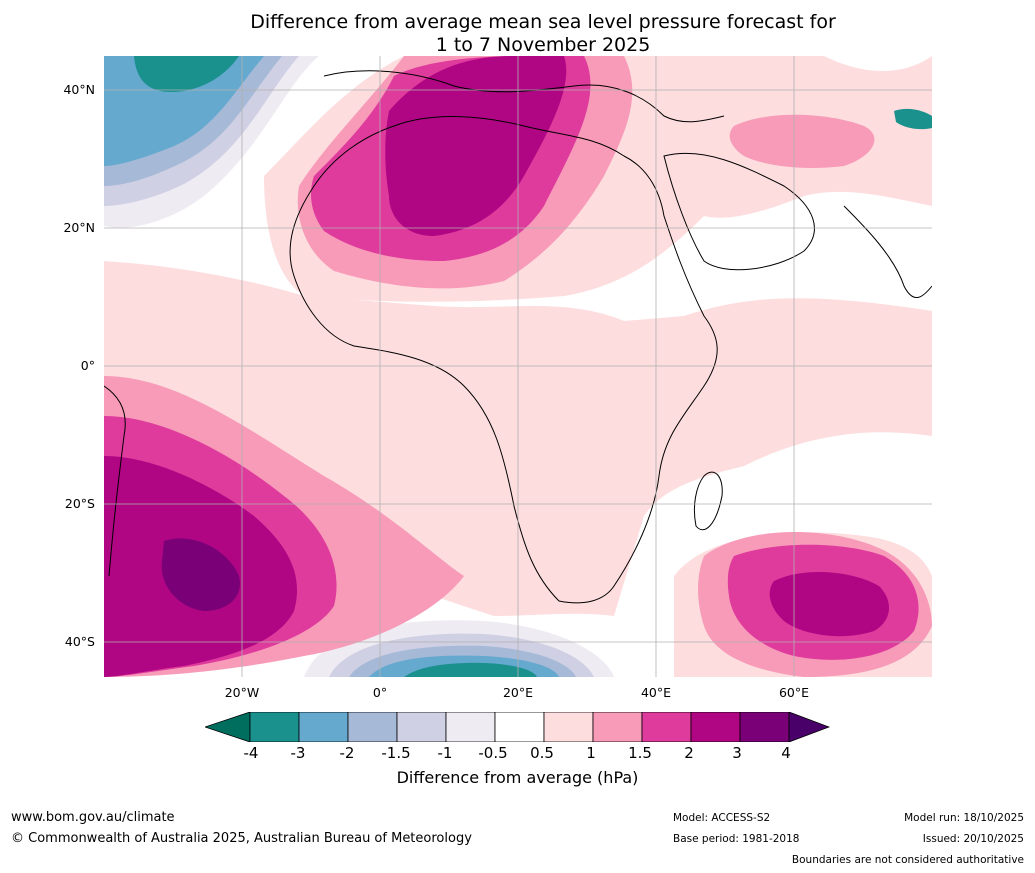 The width and height of the screenshot is (1035, 873). I want to click on footer-model-run: Model run: 18/10/2025, so click(964, 818).